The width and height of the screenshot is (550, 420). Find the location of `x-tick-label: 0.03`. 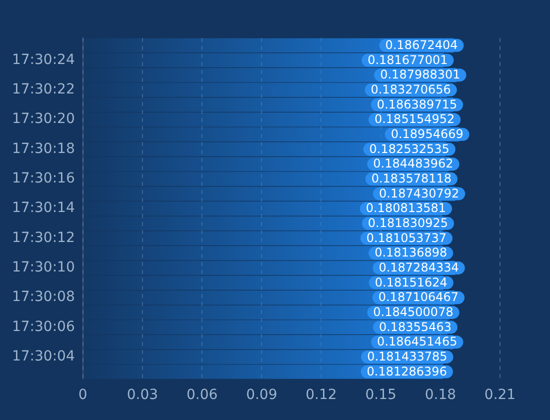

x-tick-label: 0.03 is located at coordinates (142, 395).